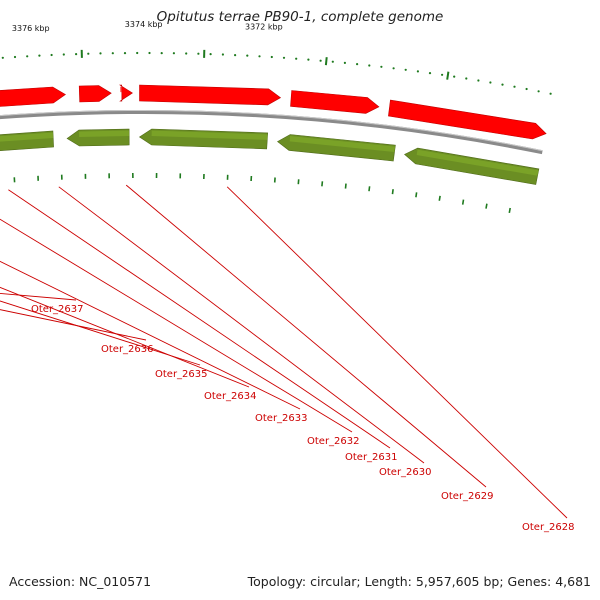  Describe the element at coordinates (144, 24) in the screenshot. I see `scale-label: 3374 kbp` at that location.